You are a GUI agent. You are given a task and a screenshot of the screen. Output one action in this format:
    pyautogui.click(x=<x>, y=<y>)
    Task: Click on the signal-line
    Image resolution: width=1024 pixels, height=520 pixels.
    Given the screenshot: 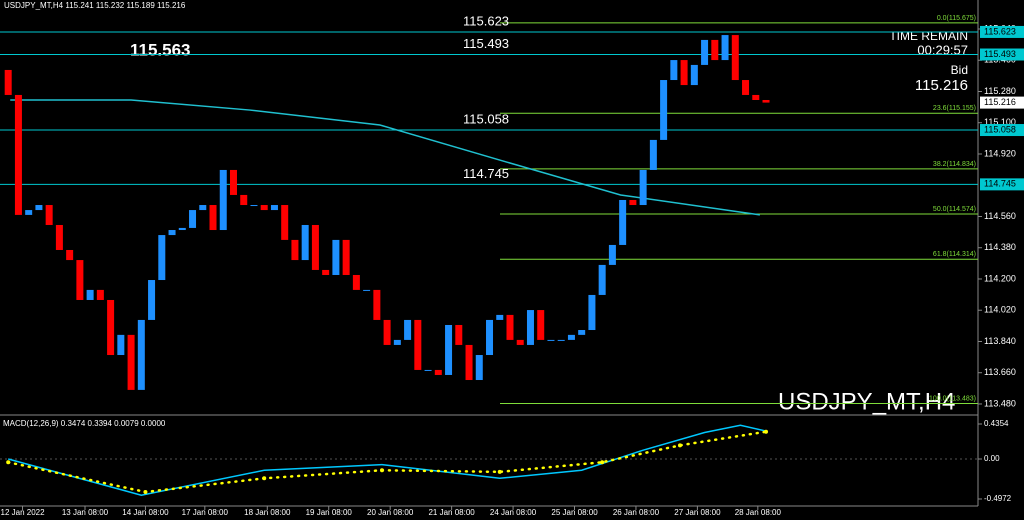 What is the action you would take?
    pyautogui.click(x=387, y=462)
    